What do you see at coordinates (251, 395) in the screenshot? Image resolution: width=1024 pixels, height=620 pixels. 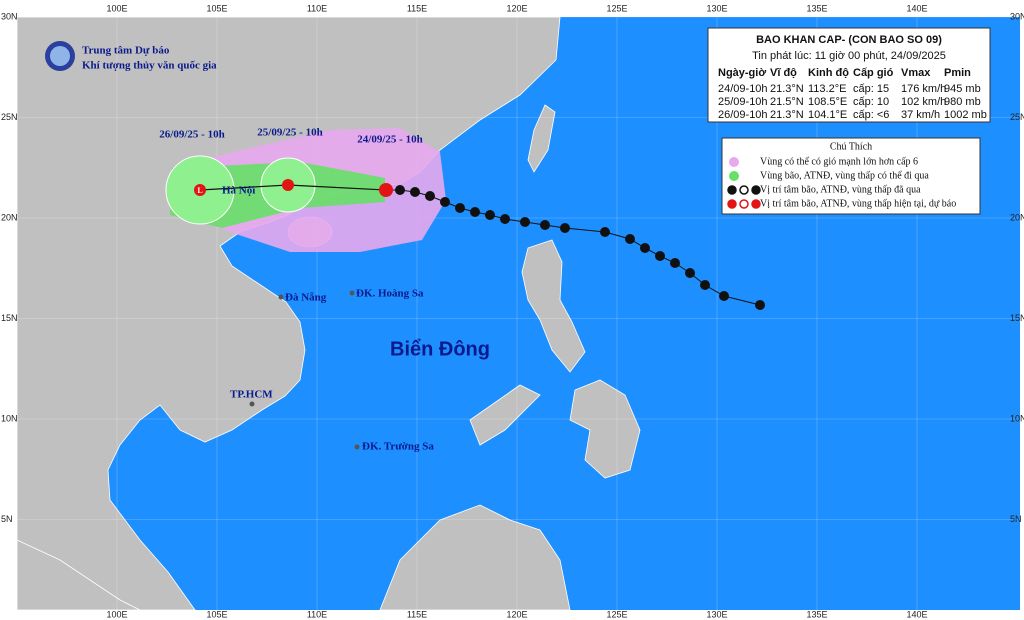 I see `place-label: TP.HCM` at bounding box center [251, 395].